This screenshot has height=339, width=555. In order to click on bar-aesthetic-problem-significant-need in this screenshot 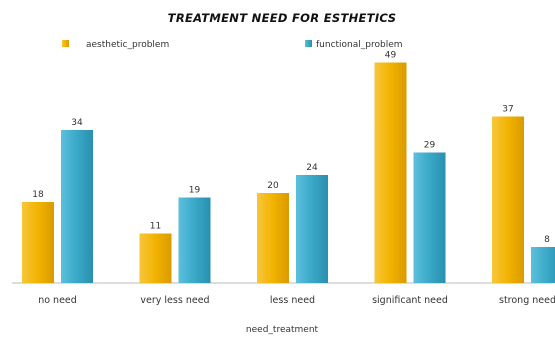, I will do `click(390, 172)`.